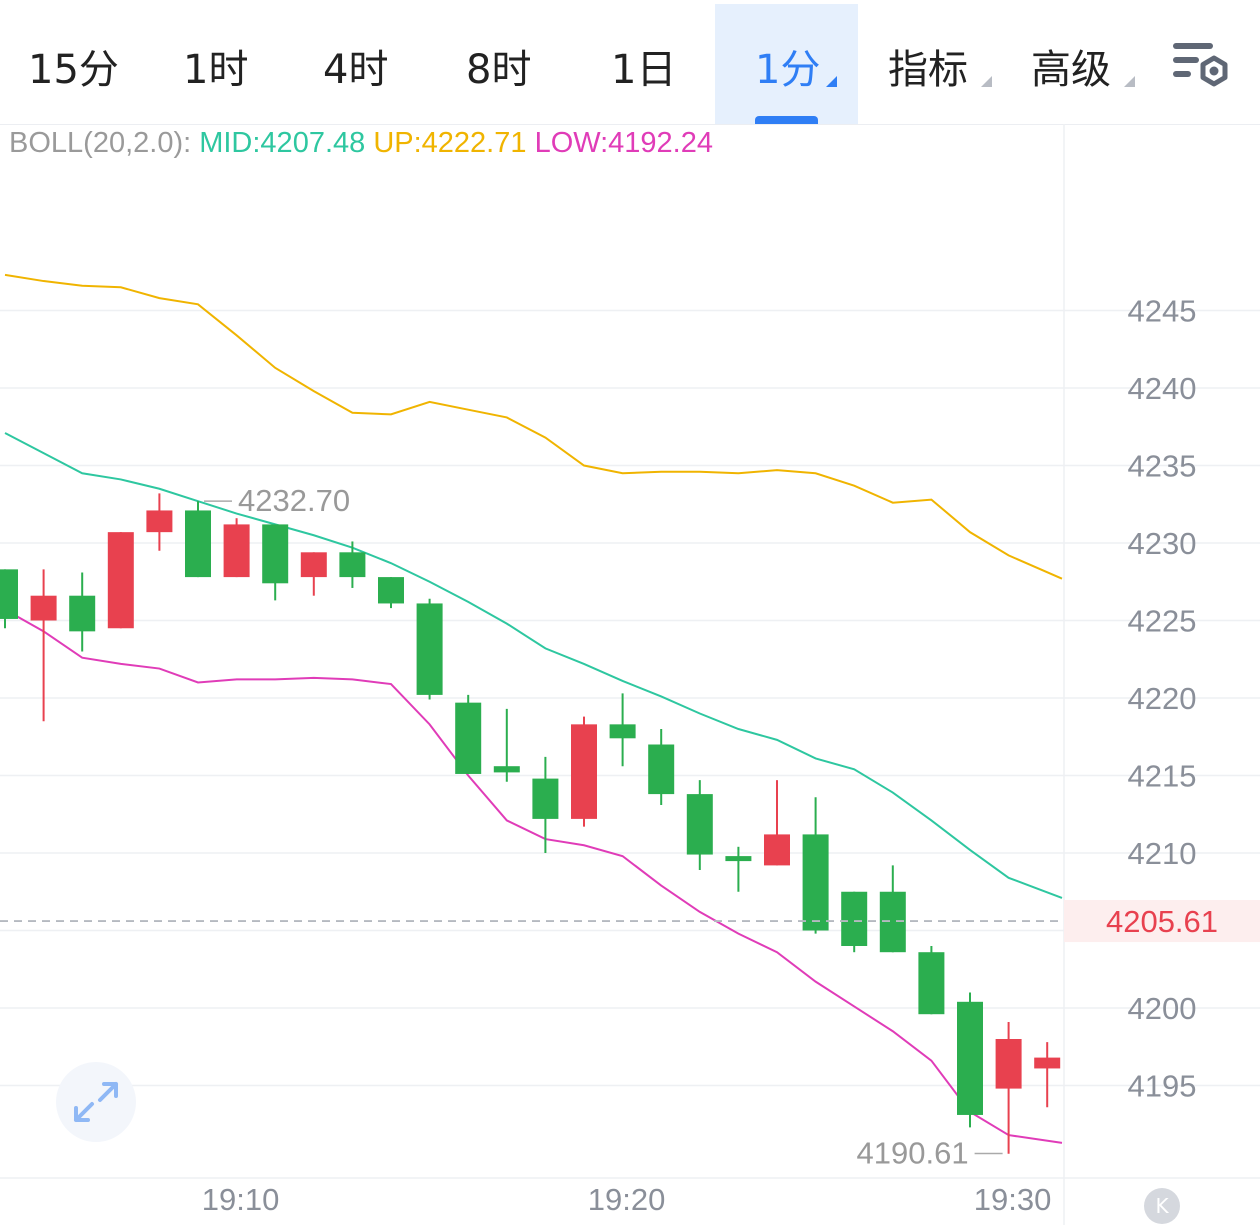 The width and height of the screenshot is (1260, 1225). What do you see at coordinates (1162, 853) in the screenshot?
I see `y-tick-label: 4210` at bounding box center [1162, 853].